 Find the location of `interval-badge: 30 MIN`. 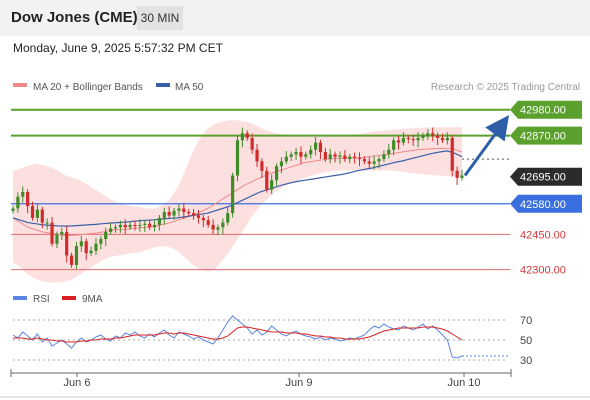

interval-badge: 30 MIN is located at coordinates (160, 18).